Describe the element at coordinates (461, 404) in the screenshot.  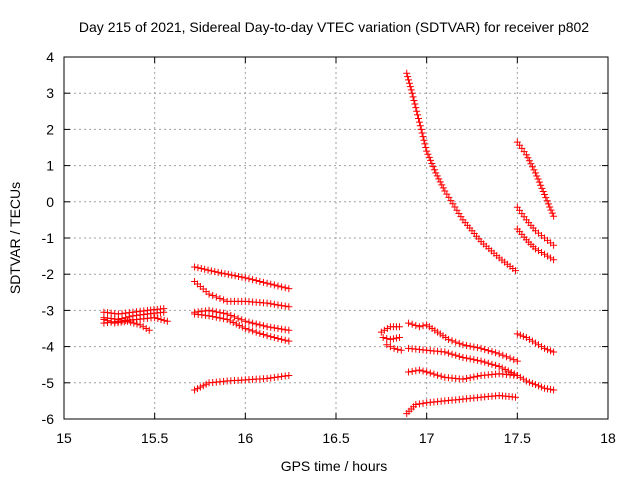
I see `series-d5` at that location.